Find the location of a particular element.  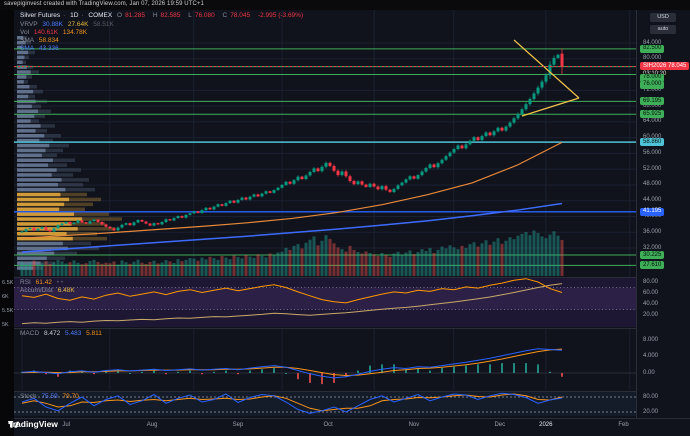

price-badge-red: SIH2026 78.045 is located at coordinates (665, 66).